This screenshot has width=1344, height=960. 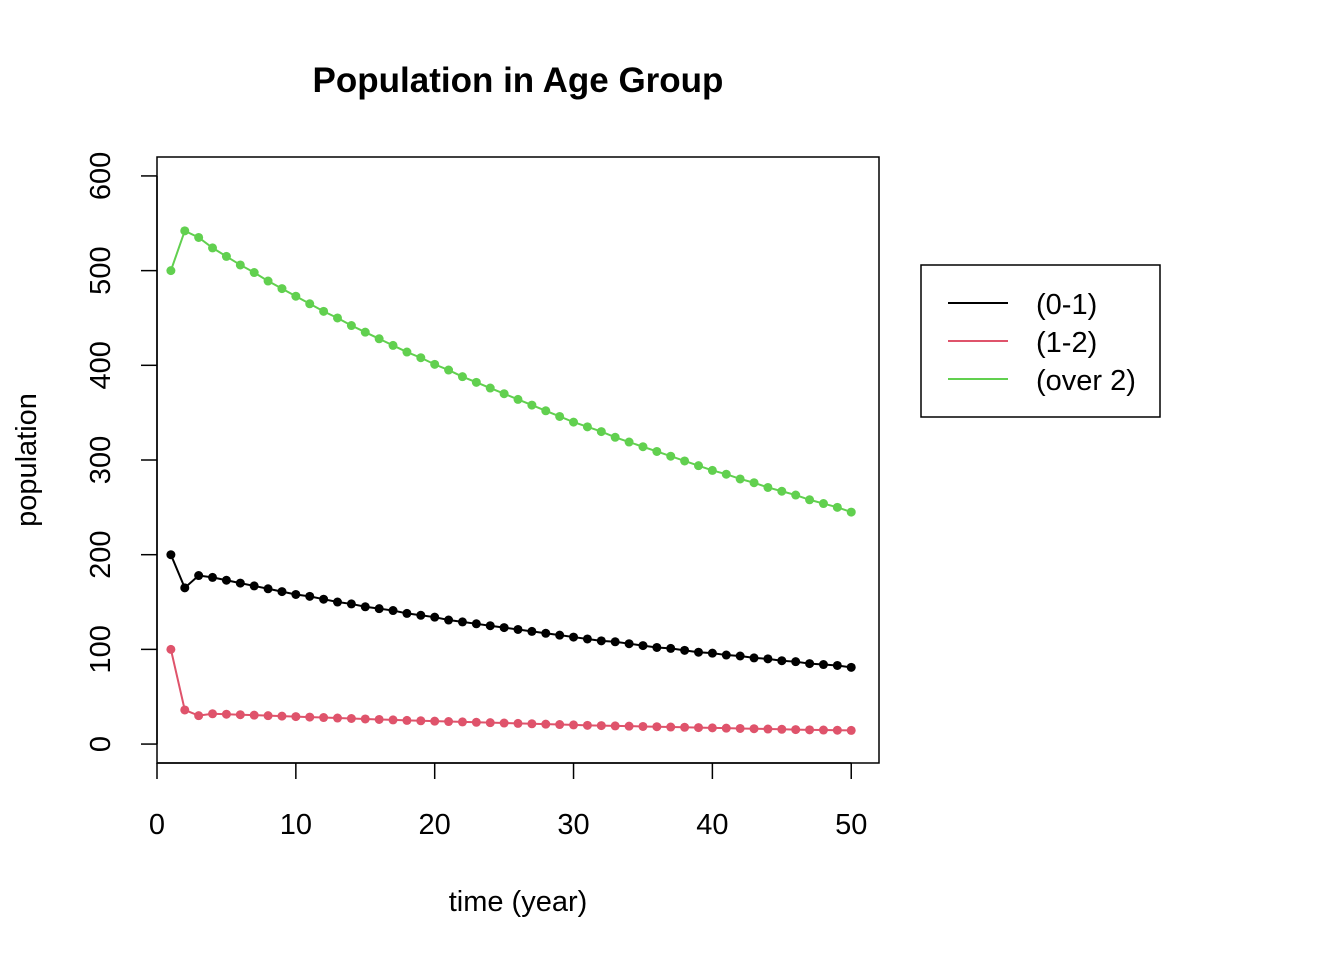 I want to click on y-tick-label: 600, so click(x=101, y=176).